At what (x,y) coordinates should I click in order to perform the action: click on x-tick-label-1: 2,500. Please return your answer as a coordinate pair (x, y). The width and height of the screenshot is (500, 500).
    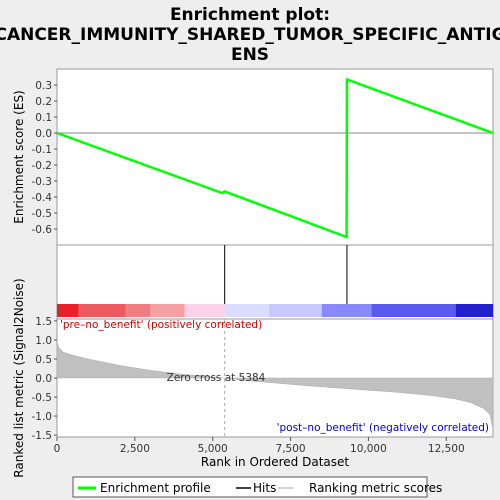
    Looking at the image, I should click on (135, 449).